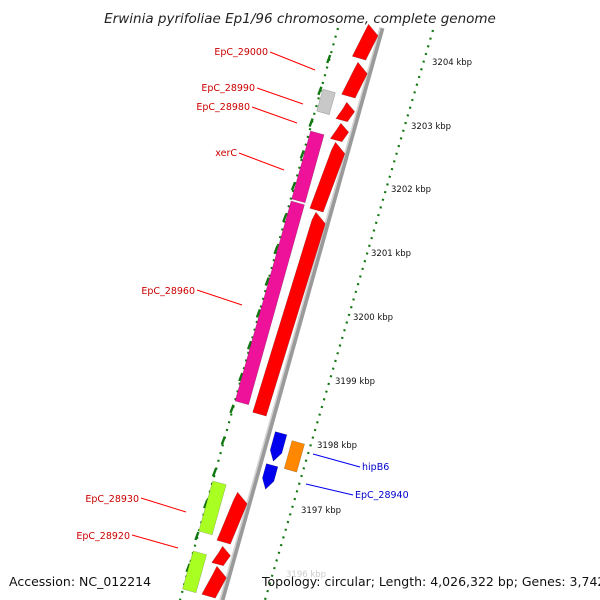  I want to click on kbp-label: 3196 kbp, so click(306, 575).